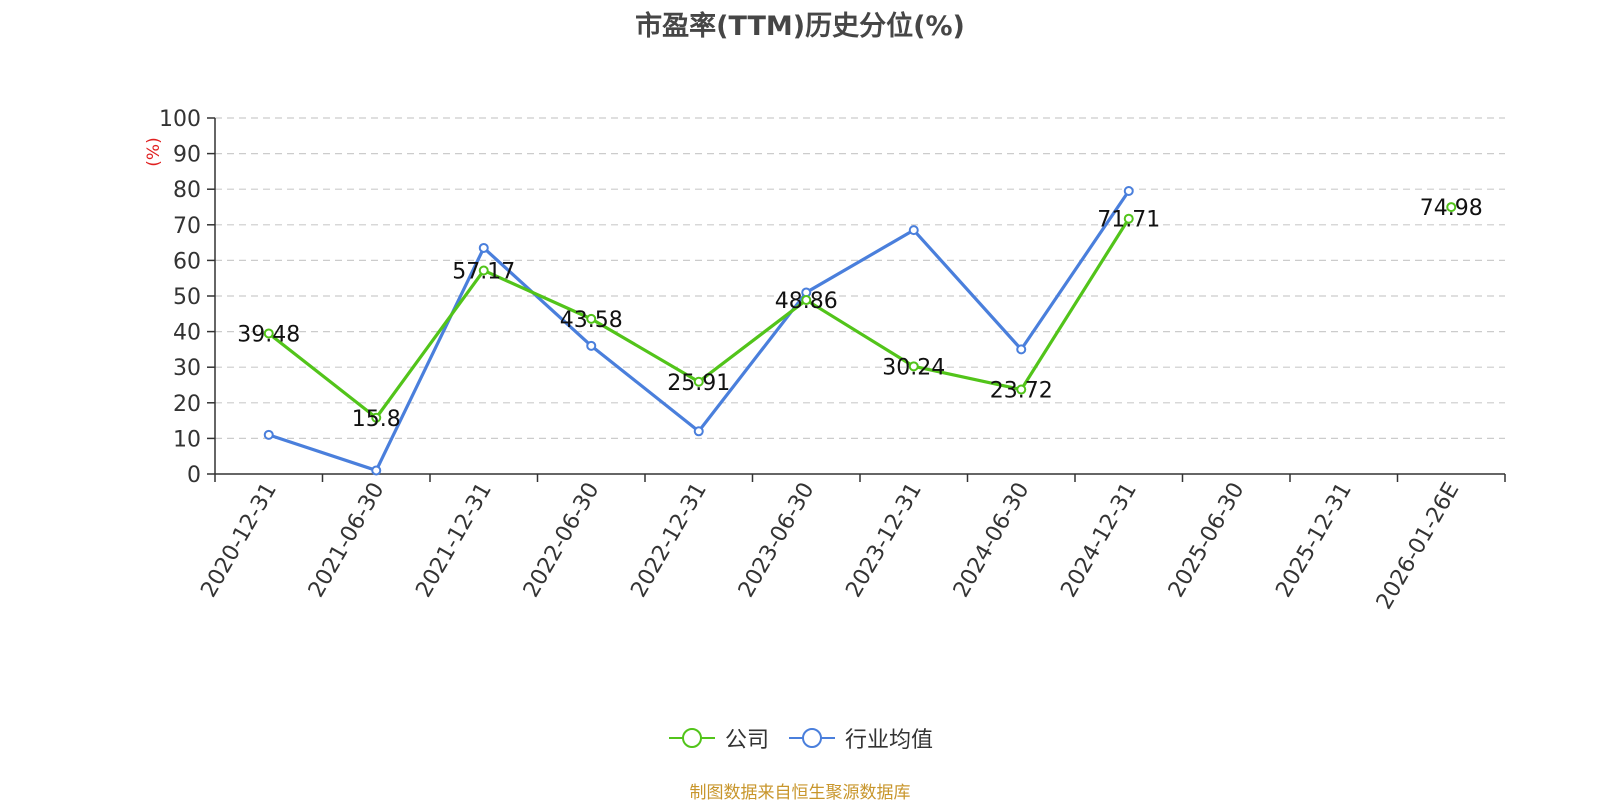  Describe the element at coordinates (746, 740) in the screenshot. I see `legend-company-label: 公司` at that location.